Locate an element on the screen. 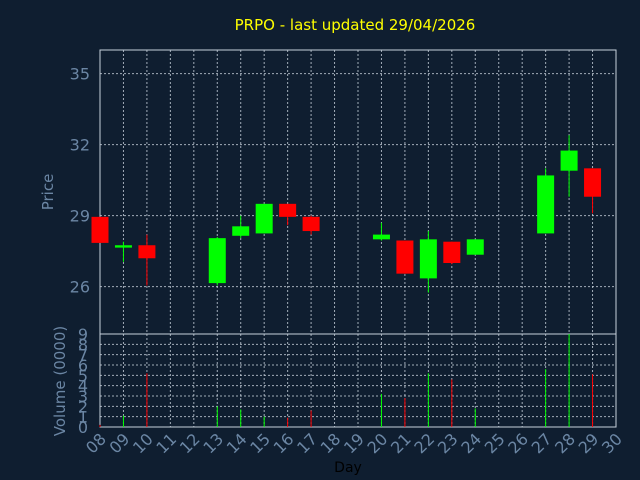 The height and width of the screenshot is (480, 640). volume-y-tick-label: 9 is located at coordinates (83, 334).